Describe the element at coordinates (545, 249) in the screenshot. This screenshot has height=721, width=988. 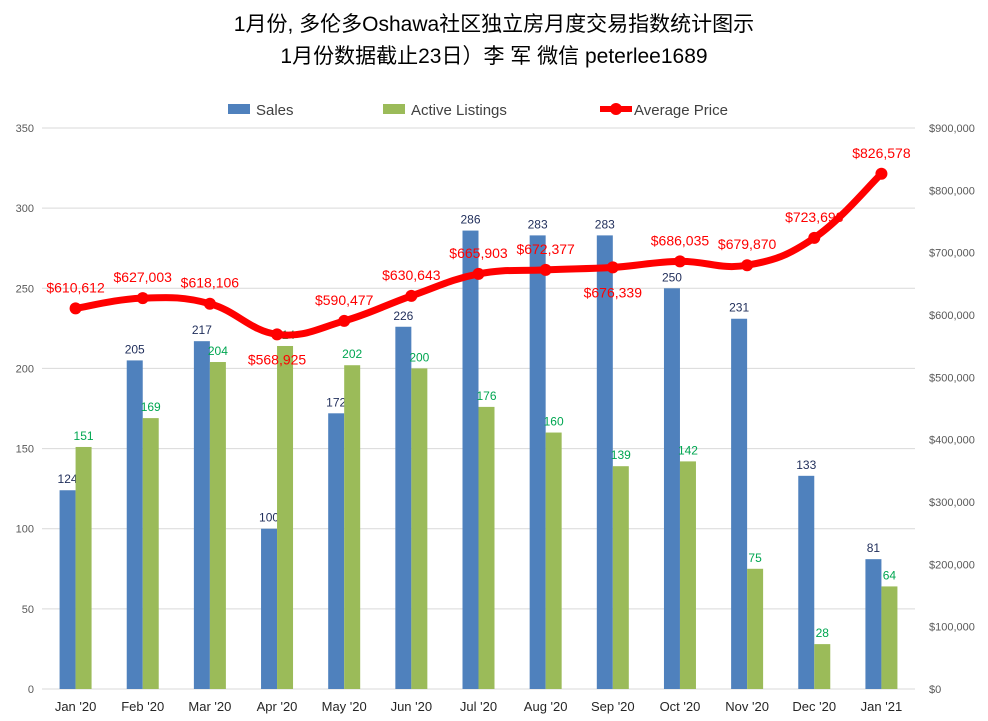
I see `data-label-average-price: $672,377` at that location.